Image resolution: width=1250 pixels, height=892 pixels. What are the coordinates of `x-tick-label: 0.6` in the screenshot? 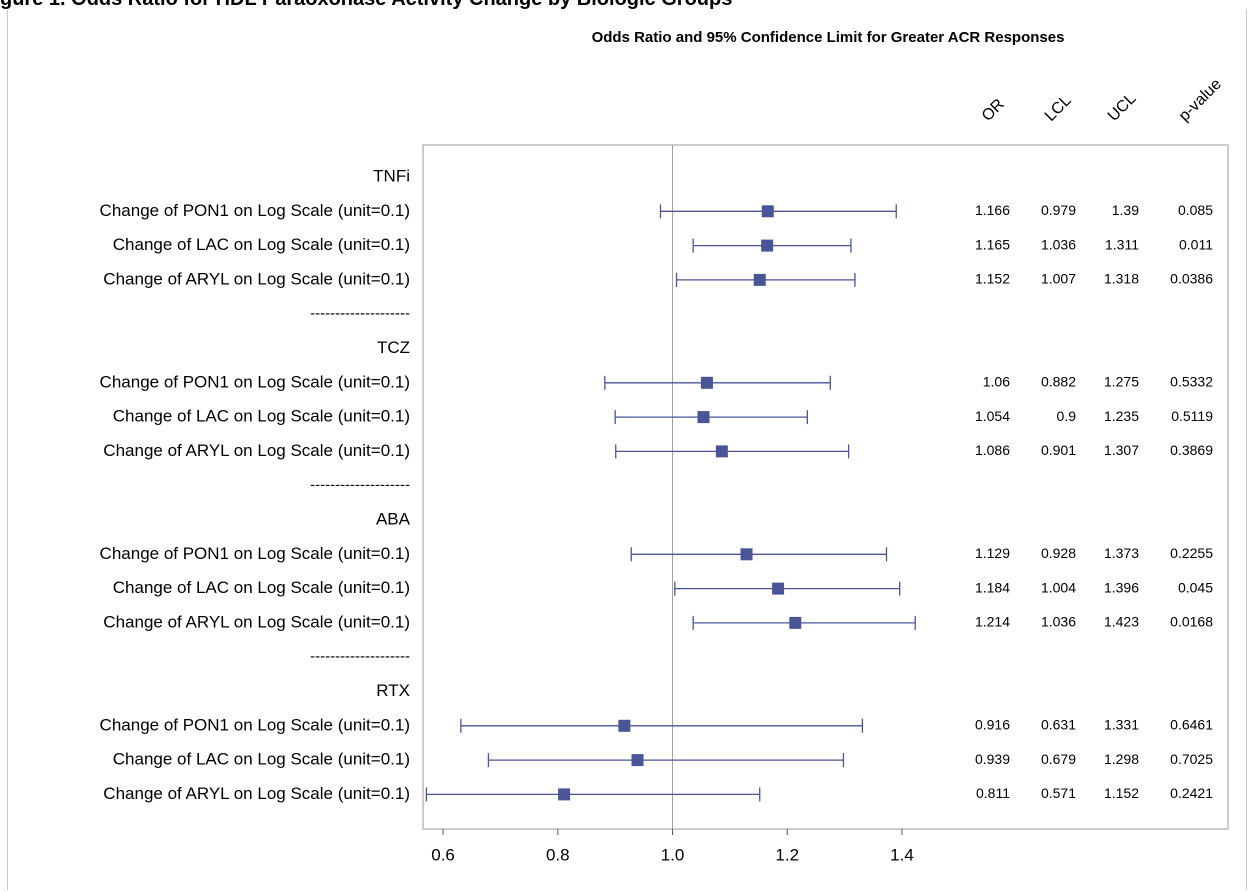 It's located at (443, 854).